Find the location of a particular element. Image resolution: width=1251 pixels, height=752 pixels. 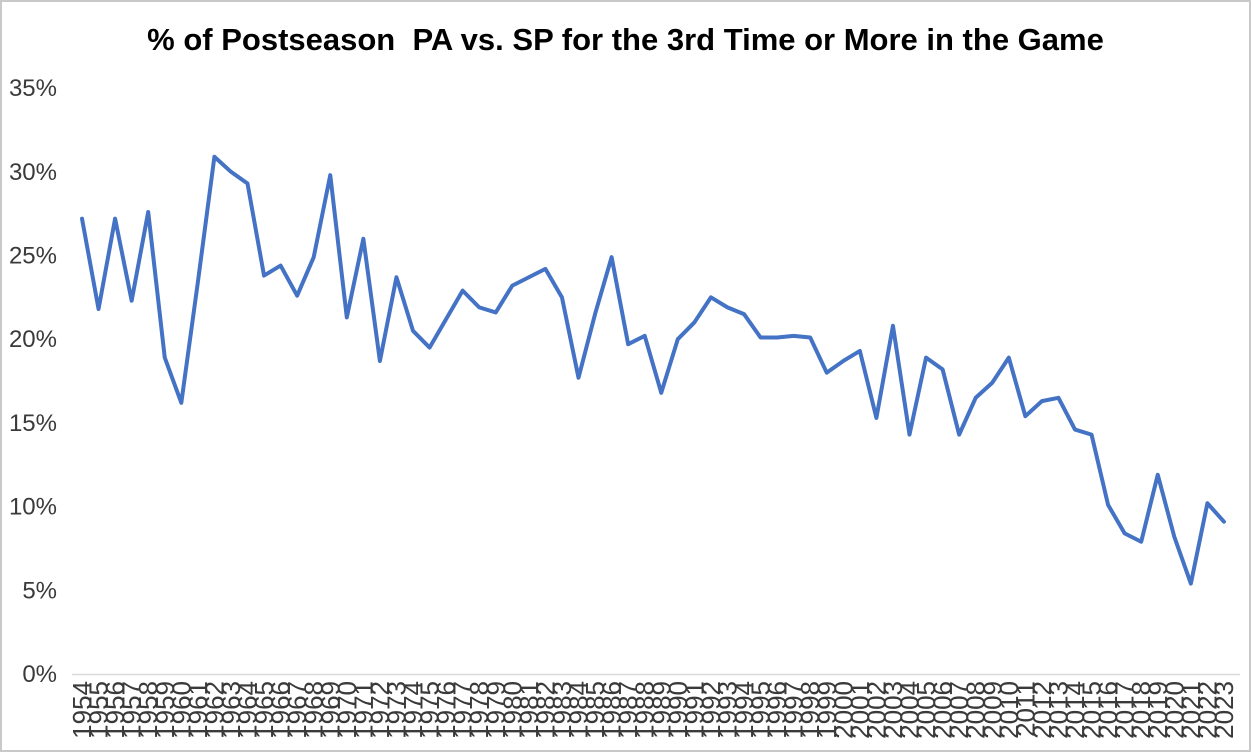

x-tick-label: 1992 is located at coordinates (711, 710).